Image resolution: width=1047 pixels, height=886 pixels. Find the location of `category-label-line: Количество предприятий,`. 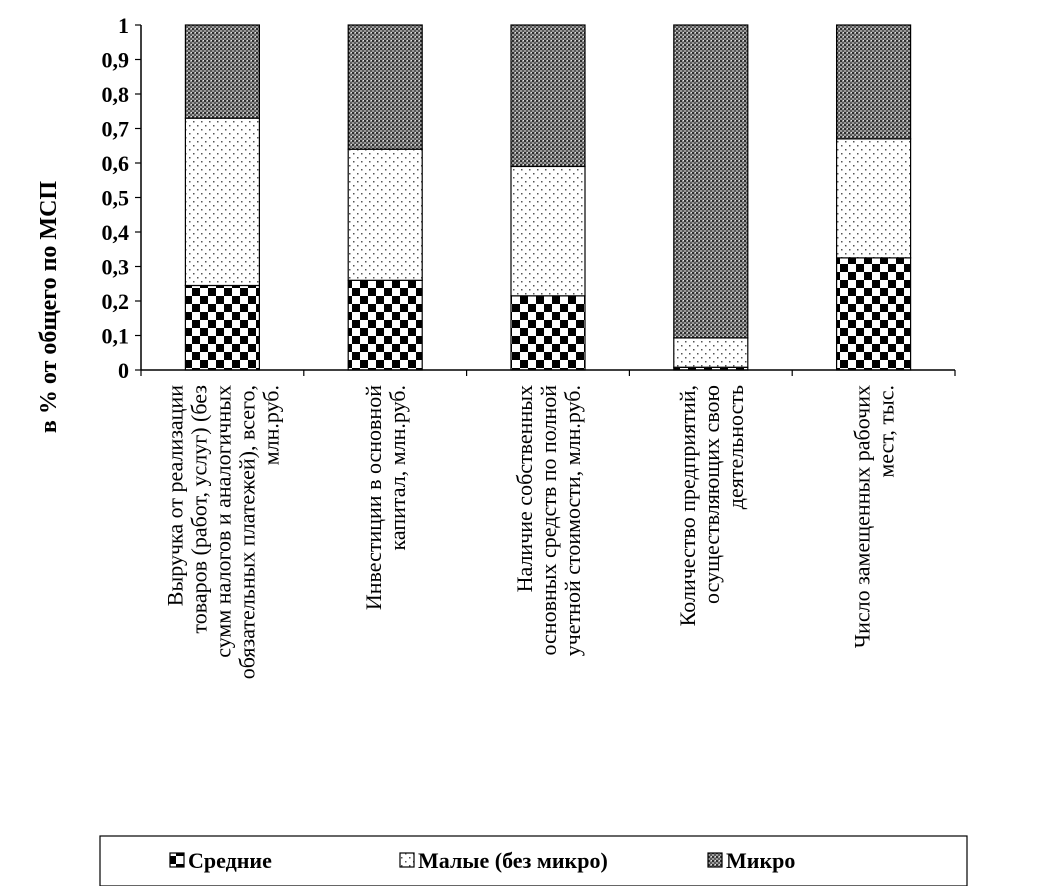

category-label-line: Количество предприятий, is located at coordinates (687, 505).